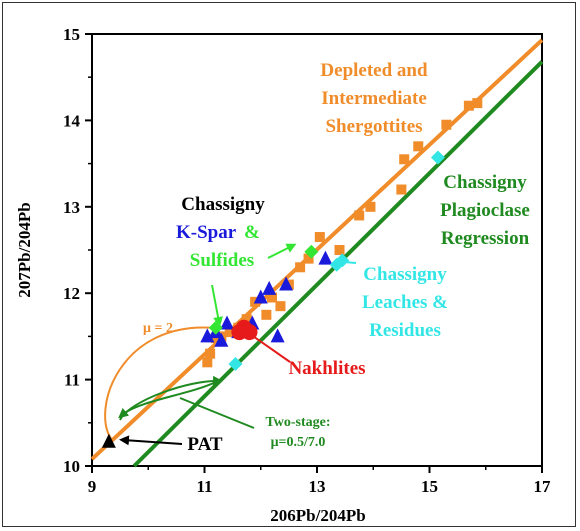 The width and height of the screenshot is (580, 531). What do you see at coordinates (72, 120) in the screenshot?
I see `y-tick-label: 14` at bounding box center [72, 120].